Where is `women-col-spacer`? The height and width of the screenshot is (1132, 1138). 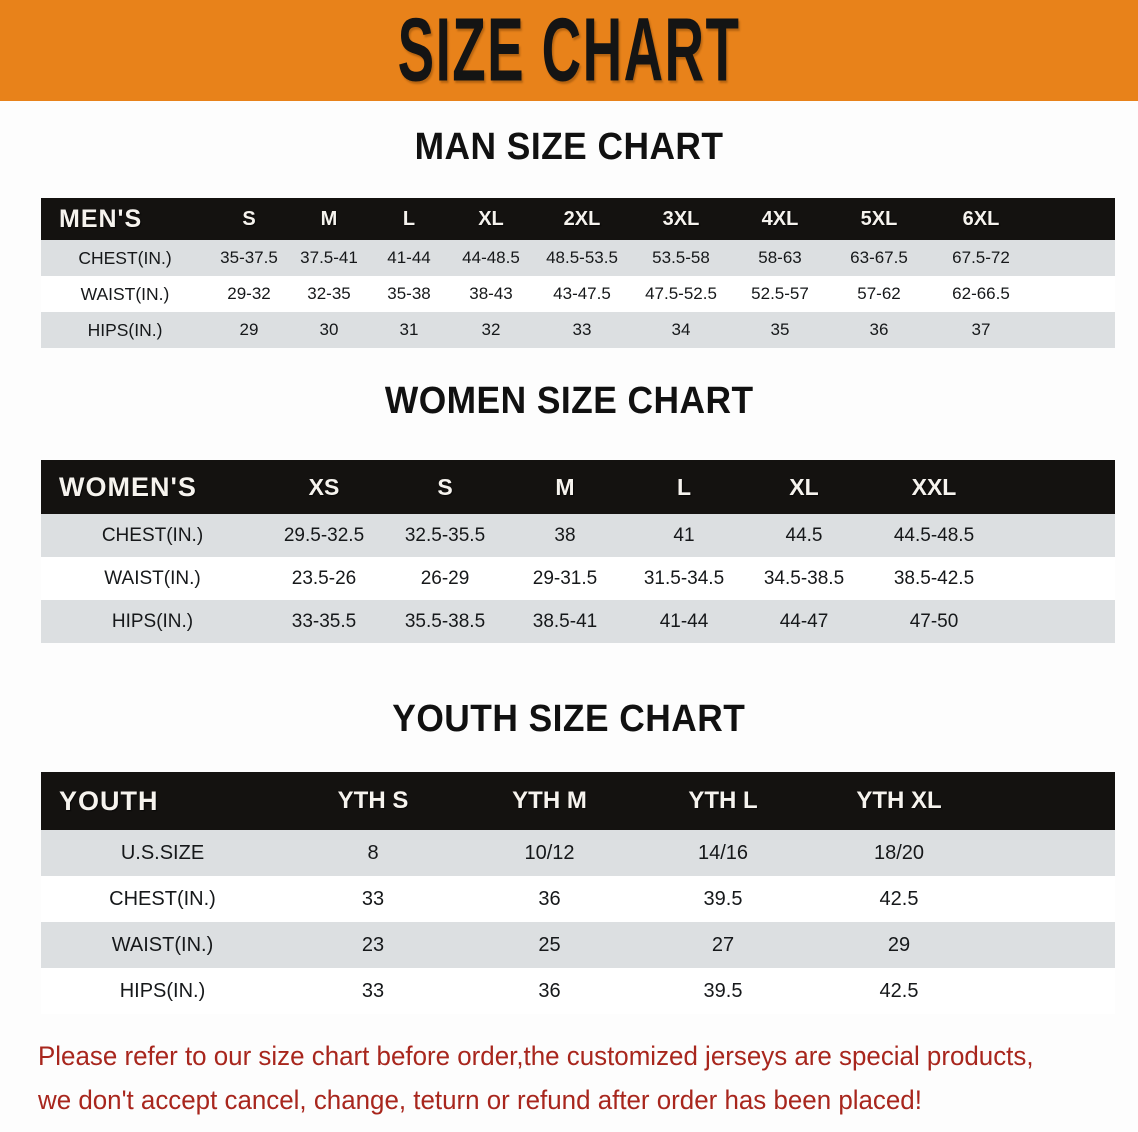 women-col-spacer is located at coordinates (1059, 487).